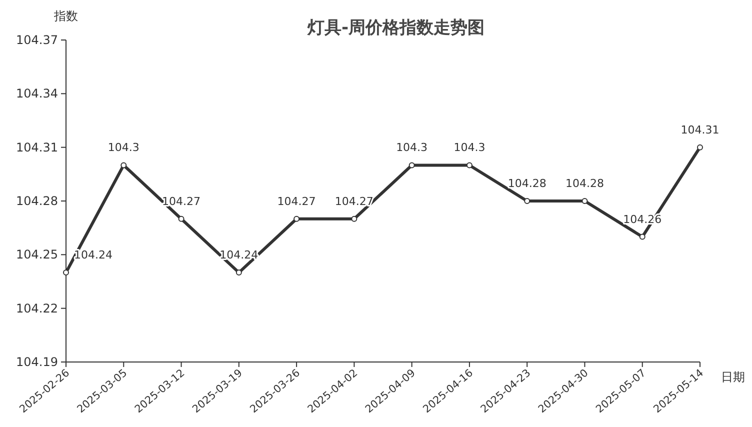 Image resolution: width=752 pixels, height=427 pixels. Describe the element at coordinates (733, 377) in the screenshot. I see `x-axis-title: 日期` at that location.